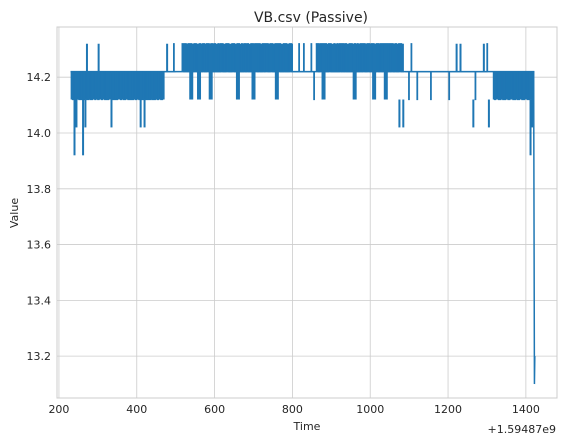 The width and height of the screenshot is (565, 444). What do you see at coordinates (214, 409) in the screenshot?
I see `x-tick-label: 600` at bounding box center [214, 409].